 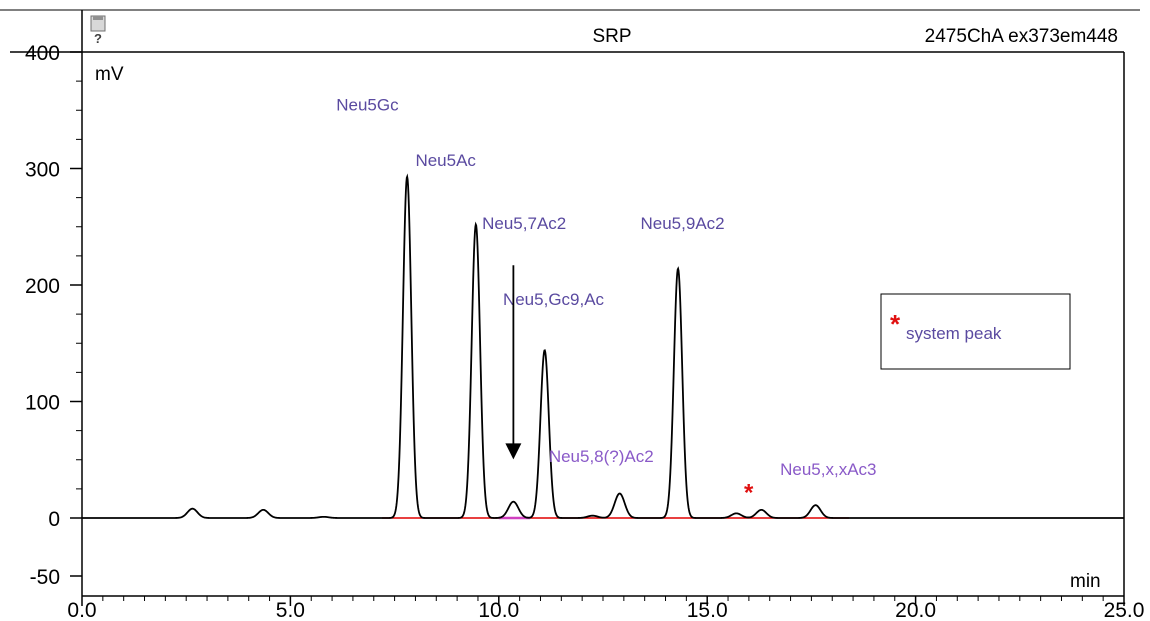 I want to click on peak-label: Neu5Gc, so click(x=367, y=104).